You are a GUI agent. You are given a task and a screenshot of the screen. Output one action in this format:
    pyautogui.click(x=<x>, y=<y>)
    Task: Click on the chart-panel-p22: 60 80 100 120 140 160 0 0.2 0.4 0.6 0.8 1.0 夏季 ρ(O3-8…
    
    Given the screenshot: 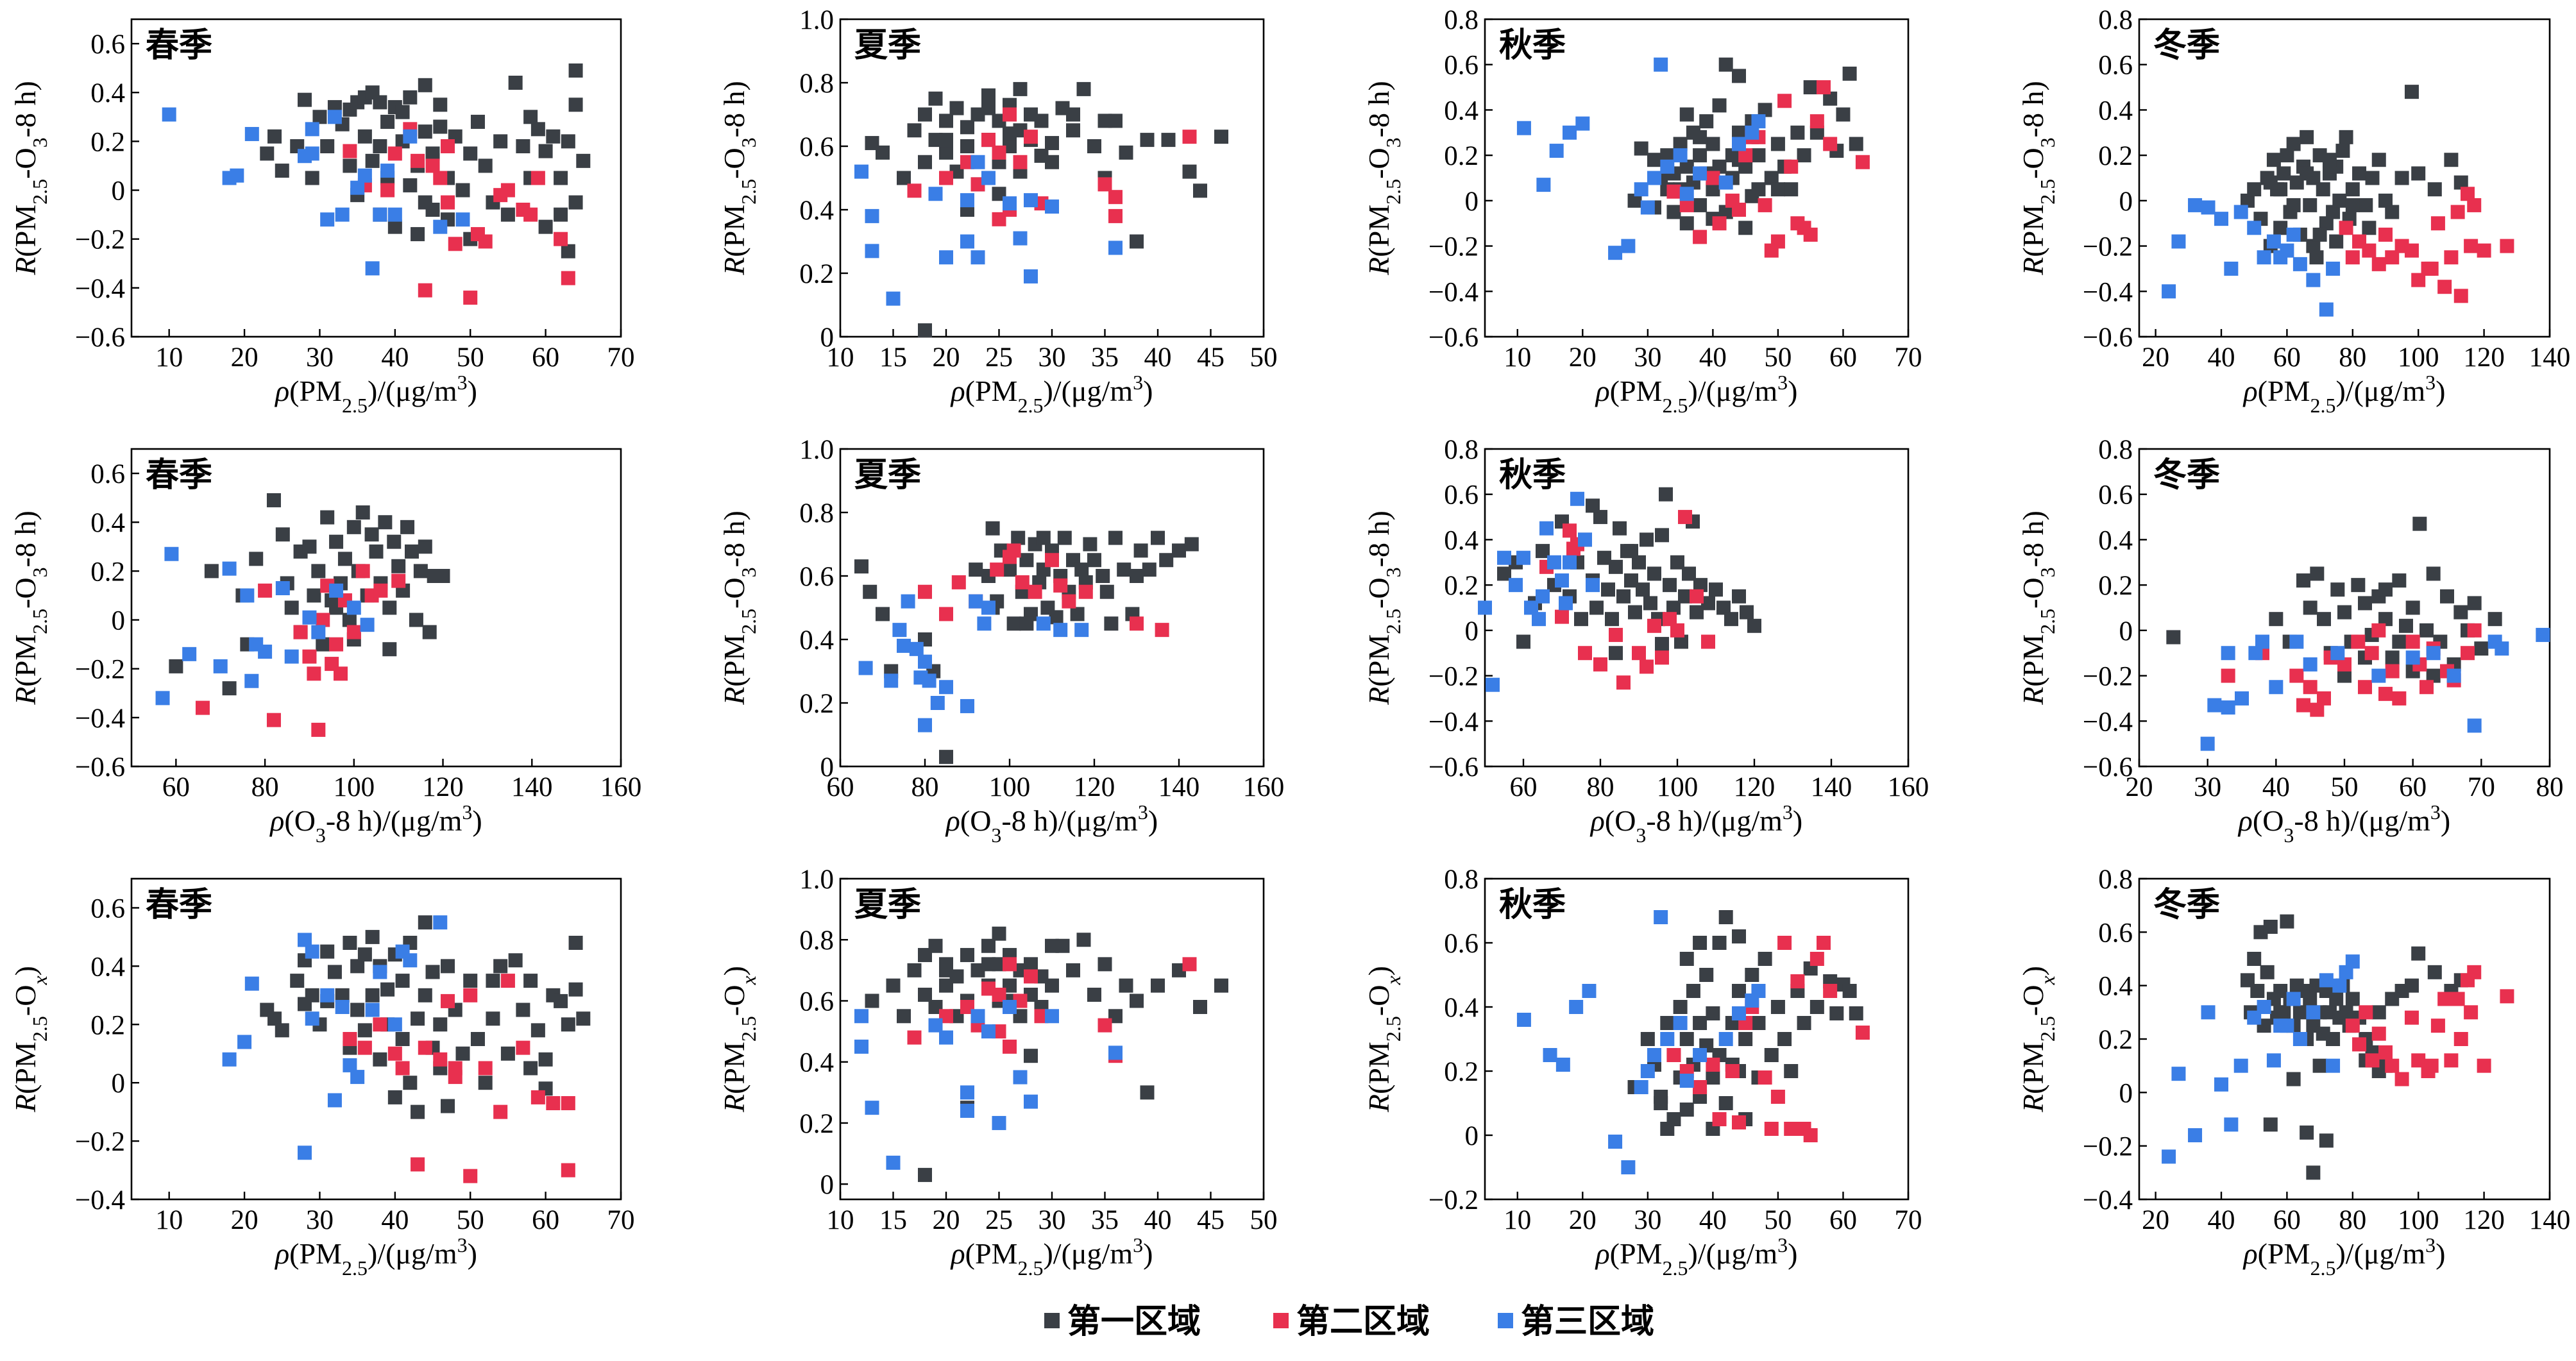 What is the action you would take?
    pyautogui.click(x=1001, y=641)
    